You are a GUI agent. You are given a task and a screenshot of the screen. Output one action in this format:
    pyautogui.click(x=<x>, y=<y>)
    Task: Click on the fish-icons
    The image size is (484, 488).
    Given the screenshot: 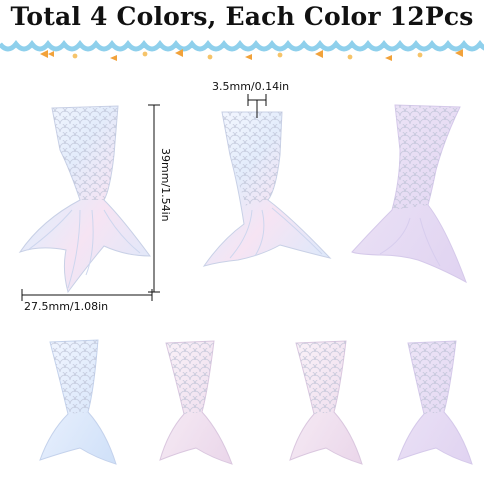 What is the action you would take?
    pyautogui.click(x=251, y=55)
    